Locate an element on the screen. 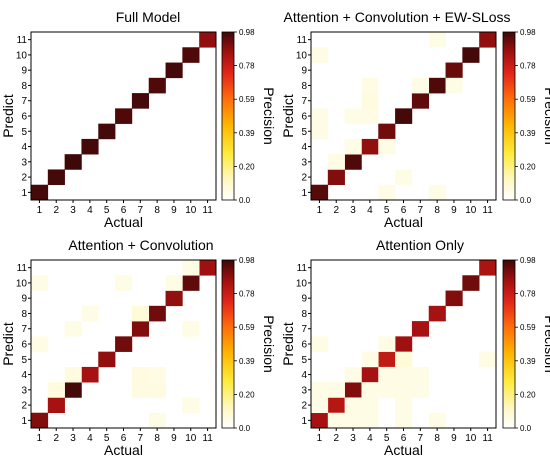  x-tick-label: 1 is located at coordinates (320, 210).